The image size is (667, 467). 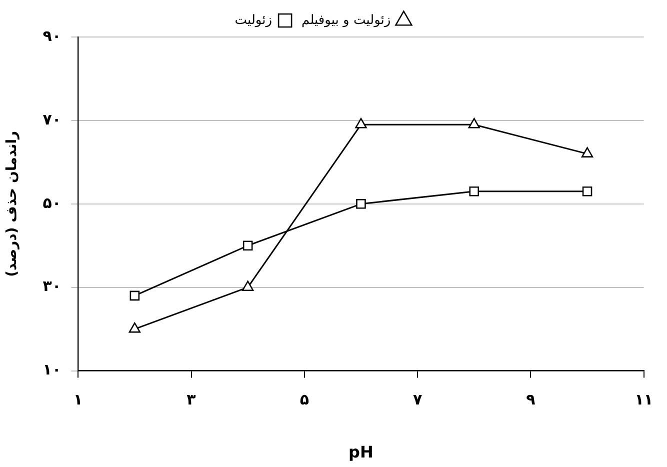 What do you see at coordinates (52, 119) in the screenshot?
I see `y-tick-label: ۷۰` at bounding box center [52, 119].